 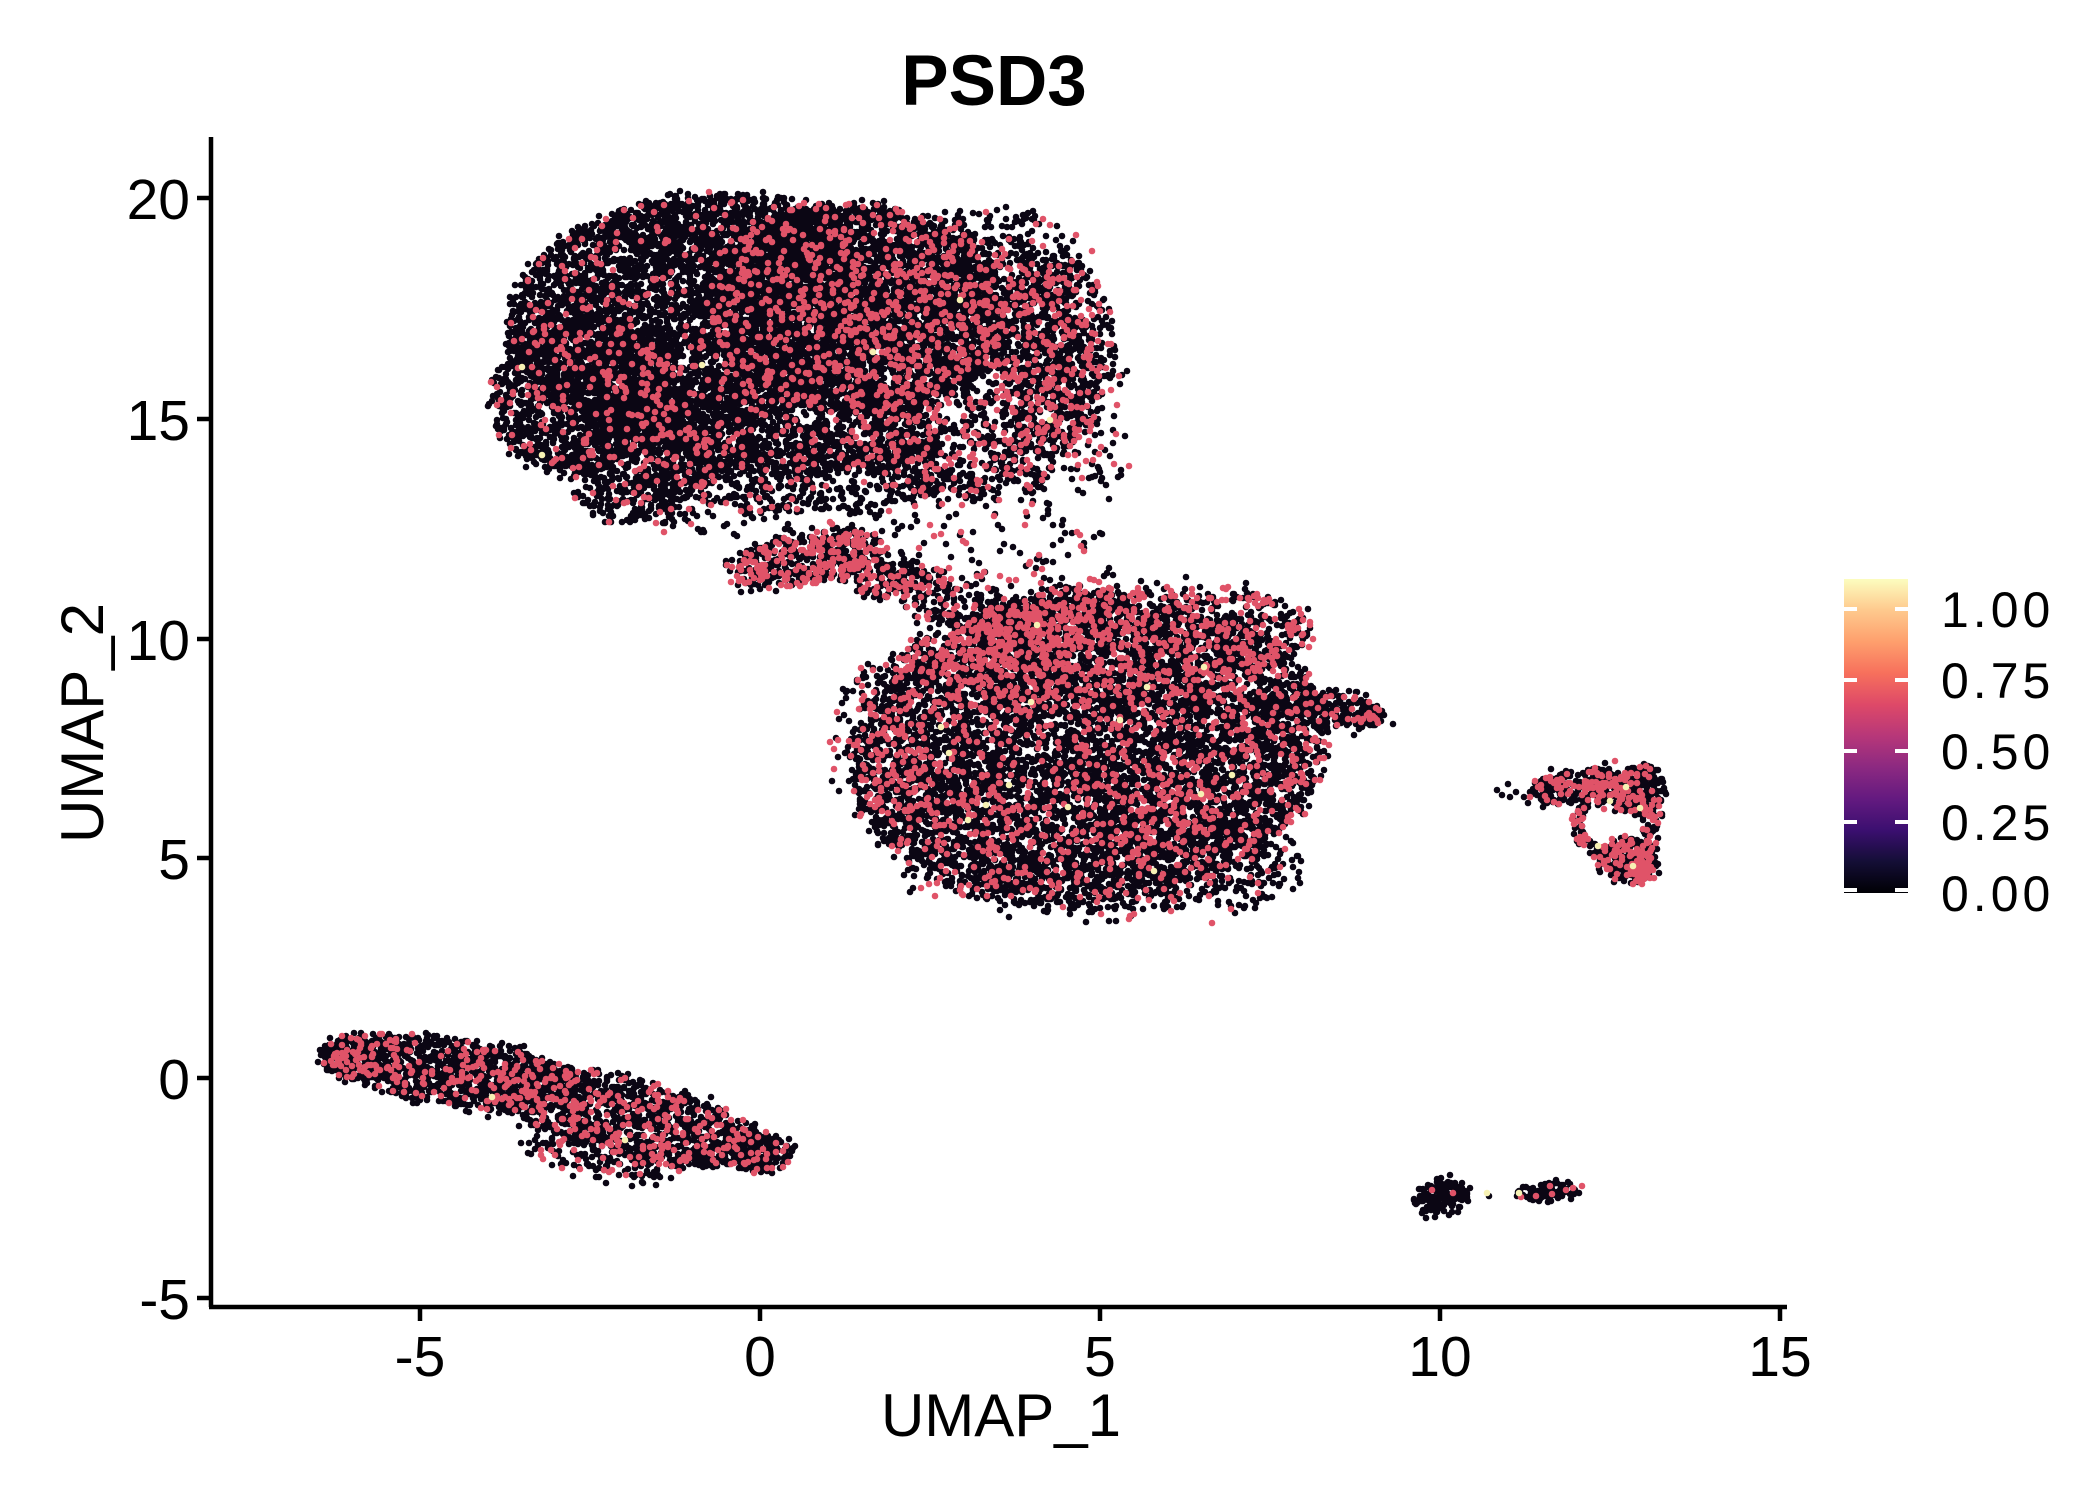 What do you see at coordinates (1997, 823) in the screenshot?
I see `svg-text: 0.25` at bounding box center [1997, 823].